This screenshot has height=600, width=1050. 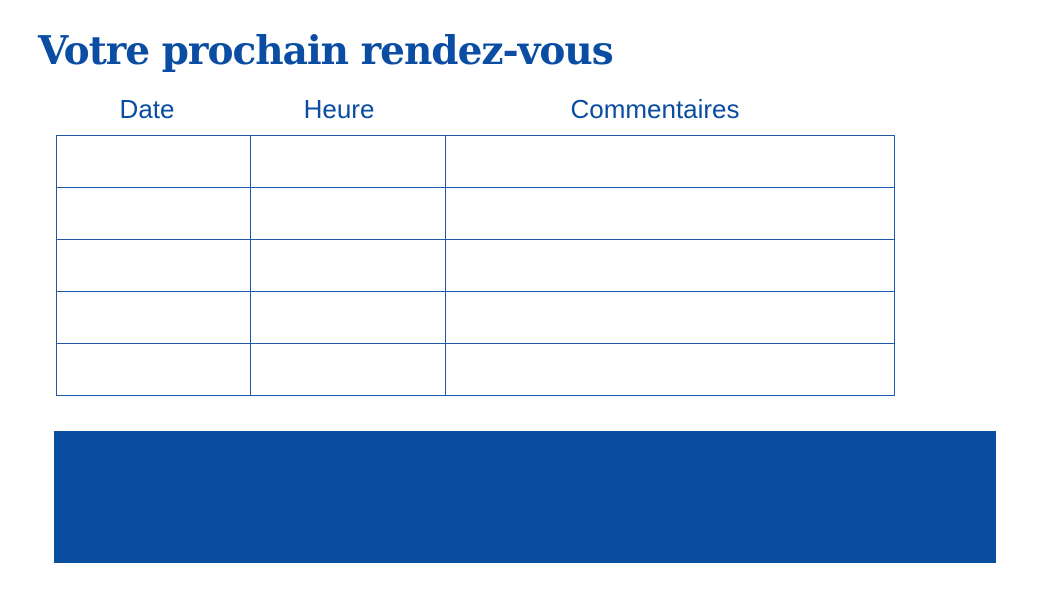 I want to click on page-title: Votre prochain rendez-vous, so click(x=326, y=51).